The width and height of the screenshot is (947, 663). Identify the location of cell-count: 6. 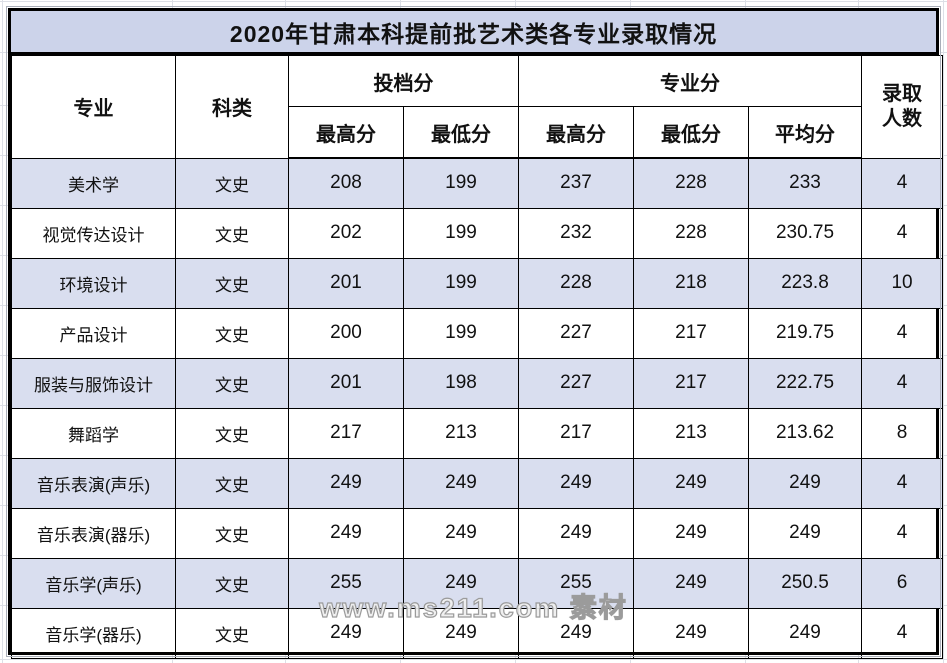
(902, 583).